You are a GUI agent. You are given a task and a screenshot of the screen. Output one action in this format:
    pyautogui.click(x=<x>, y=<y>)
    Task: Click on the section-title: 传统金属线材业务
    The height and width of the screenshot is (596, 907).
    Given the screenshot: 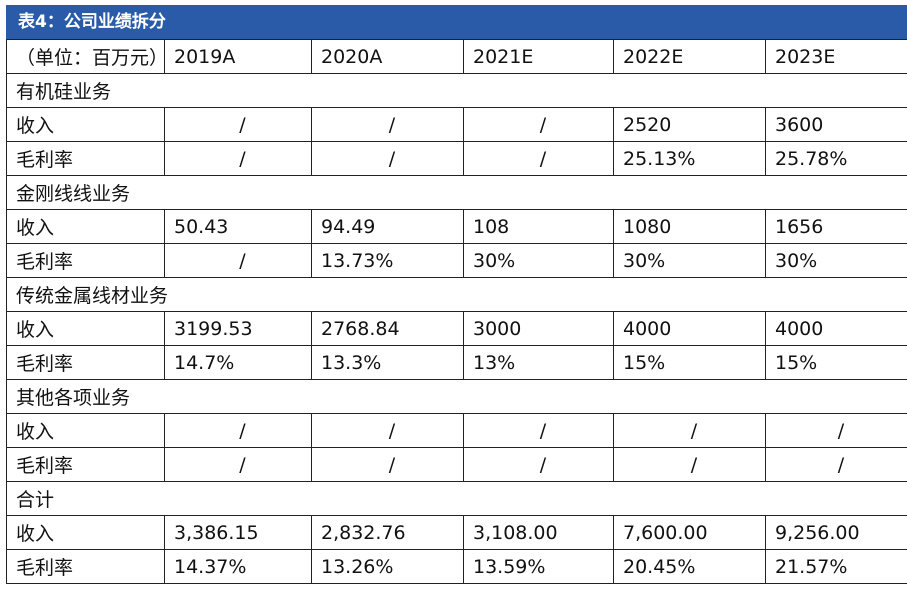 What is the action you would take?
    pyautogui.click(x=456, y=294)
    